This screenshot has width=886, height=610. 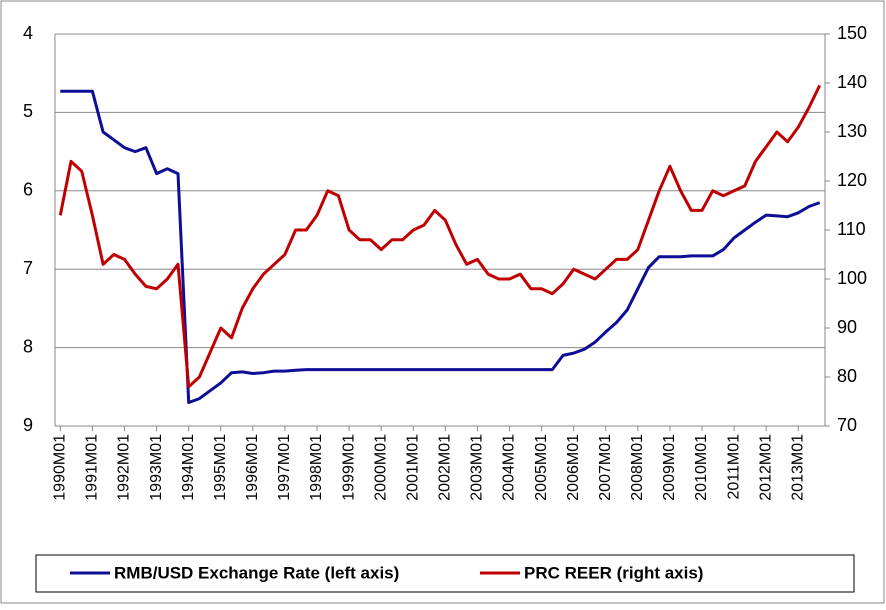 I want to click on y-tick-label: 5, so click(x=28, y=111).